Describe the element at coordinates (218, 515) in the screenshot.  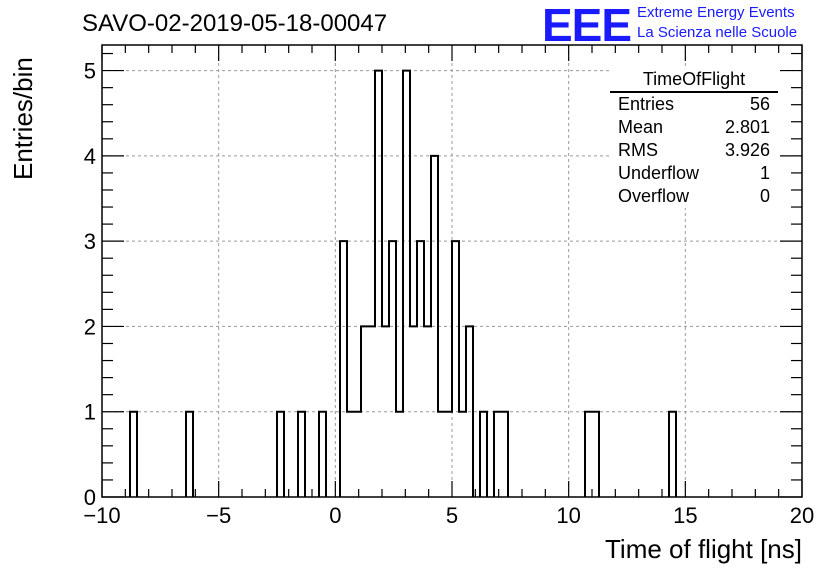
I see `x-tick-label: −5` at that location.